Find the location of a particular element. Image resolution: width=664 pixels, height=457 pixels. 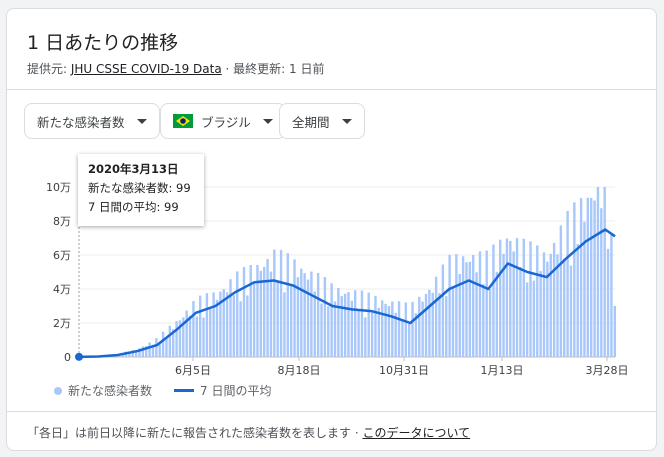

tooltip-date: 2020年3月13日 is located at coordinates (133, 169).